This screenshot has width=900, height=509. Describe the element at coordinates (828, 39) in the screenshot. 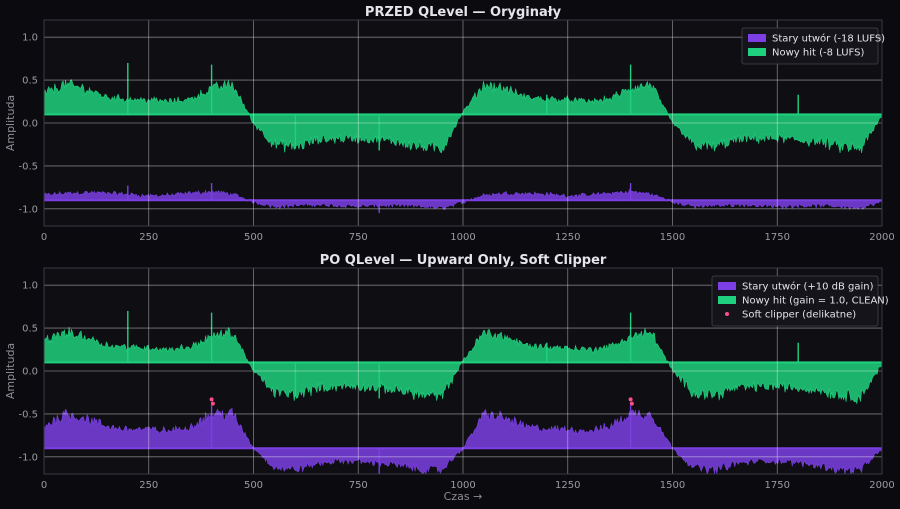

I see `legend-label: Stary utwór (-18 LUFS)` at that location.